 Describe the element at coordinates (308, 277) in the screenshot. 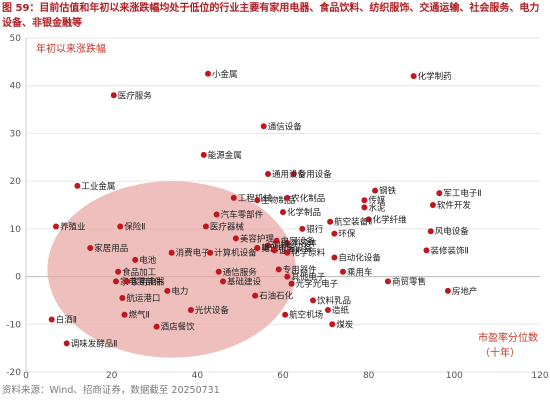

I see `data-point-label: 其他电子` at that location.